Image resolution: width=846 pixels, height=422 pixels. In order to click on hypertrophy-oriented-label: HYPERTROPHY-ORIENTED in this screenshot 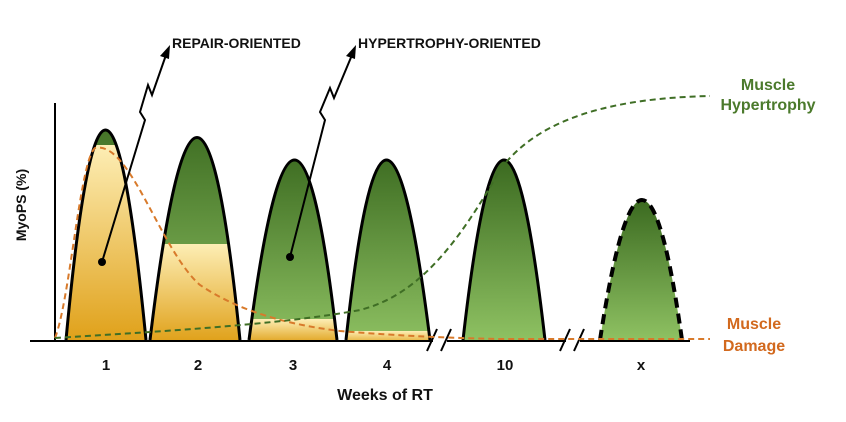, I will do `click(449, 43)`.